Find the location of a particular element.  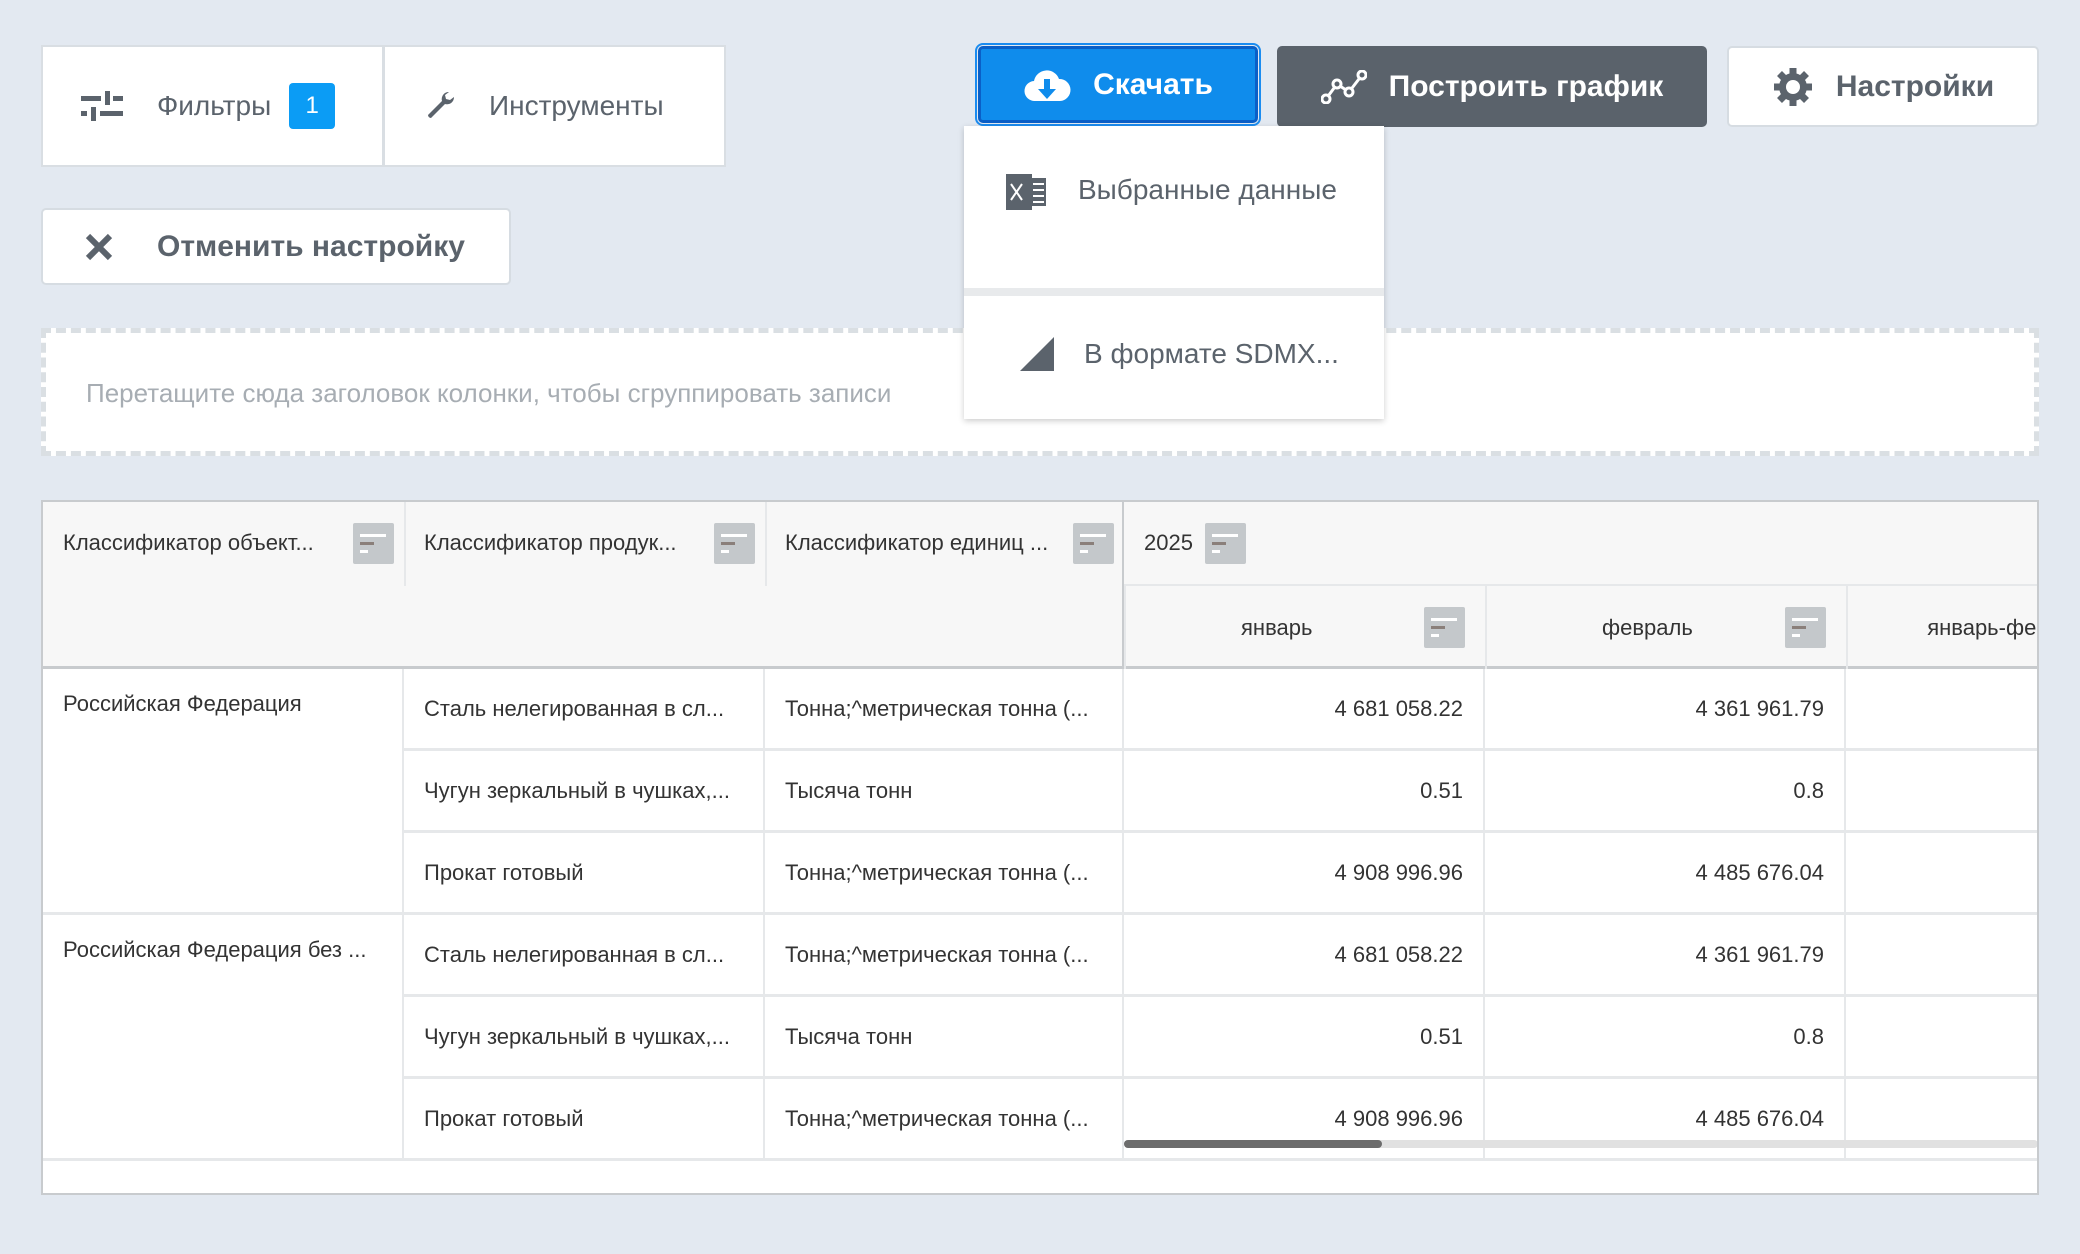

month-header: январь-фев is located at coordinates (1941, 627).